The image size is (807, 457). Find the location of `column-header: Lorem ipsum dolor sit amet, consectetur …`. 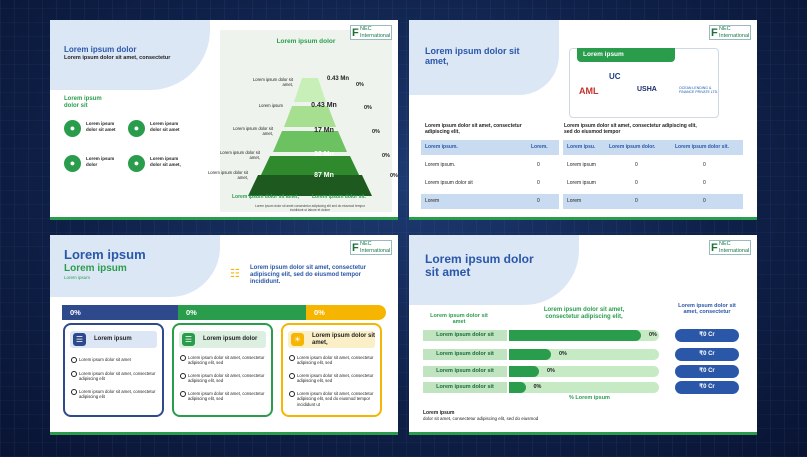

column-header: Lorem ipsum dolor sit amet, consectetur … is located at coordinates (584, 313).